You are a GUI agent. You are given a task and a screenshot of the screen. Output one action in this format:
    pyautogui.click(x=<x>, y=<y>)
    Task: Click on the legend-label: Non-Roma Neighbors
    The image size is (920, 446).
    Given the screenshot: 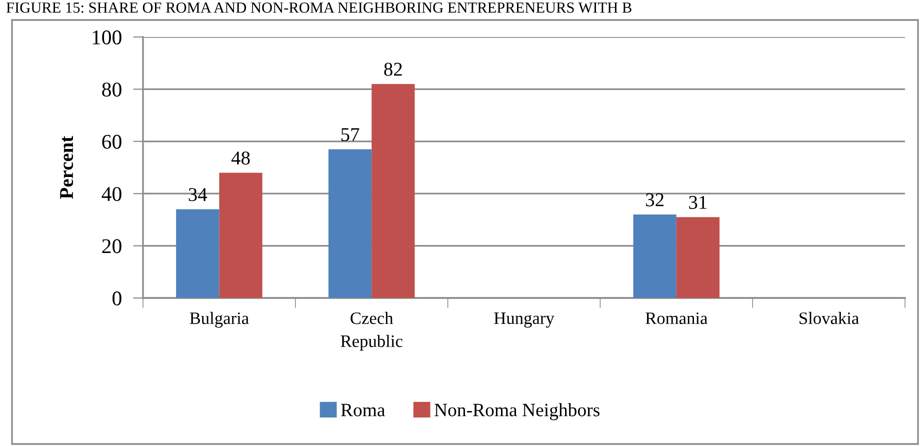 What is the action you would take?
    pyautogui.click(x=517, y=411)
    